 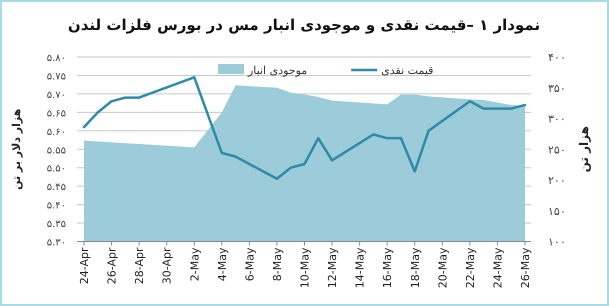 What do you see at coordinates (557, 88) in the screenshot?
I see `y2-tick-label: ۳۵۰` at bounding box center [557, 88].